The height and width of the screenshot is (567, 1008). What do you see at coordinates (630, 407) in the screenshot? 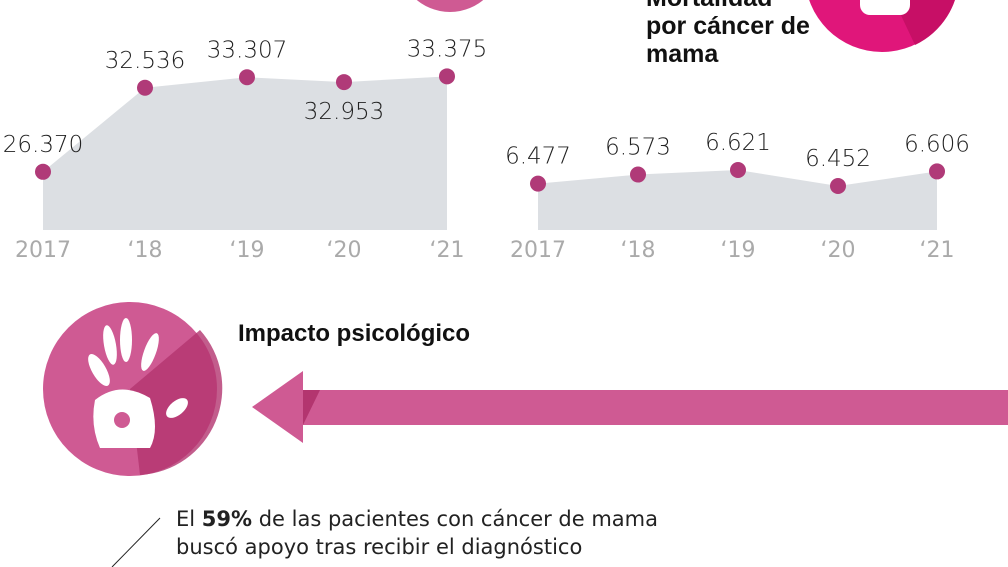
I see `arrow-left-icon` at bounding box center [630, 407].